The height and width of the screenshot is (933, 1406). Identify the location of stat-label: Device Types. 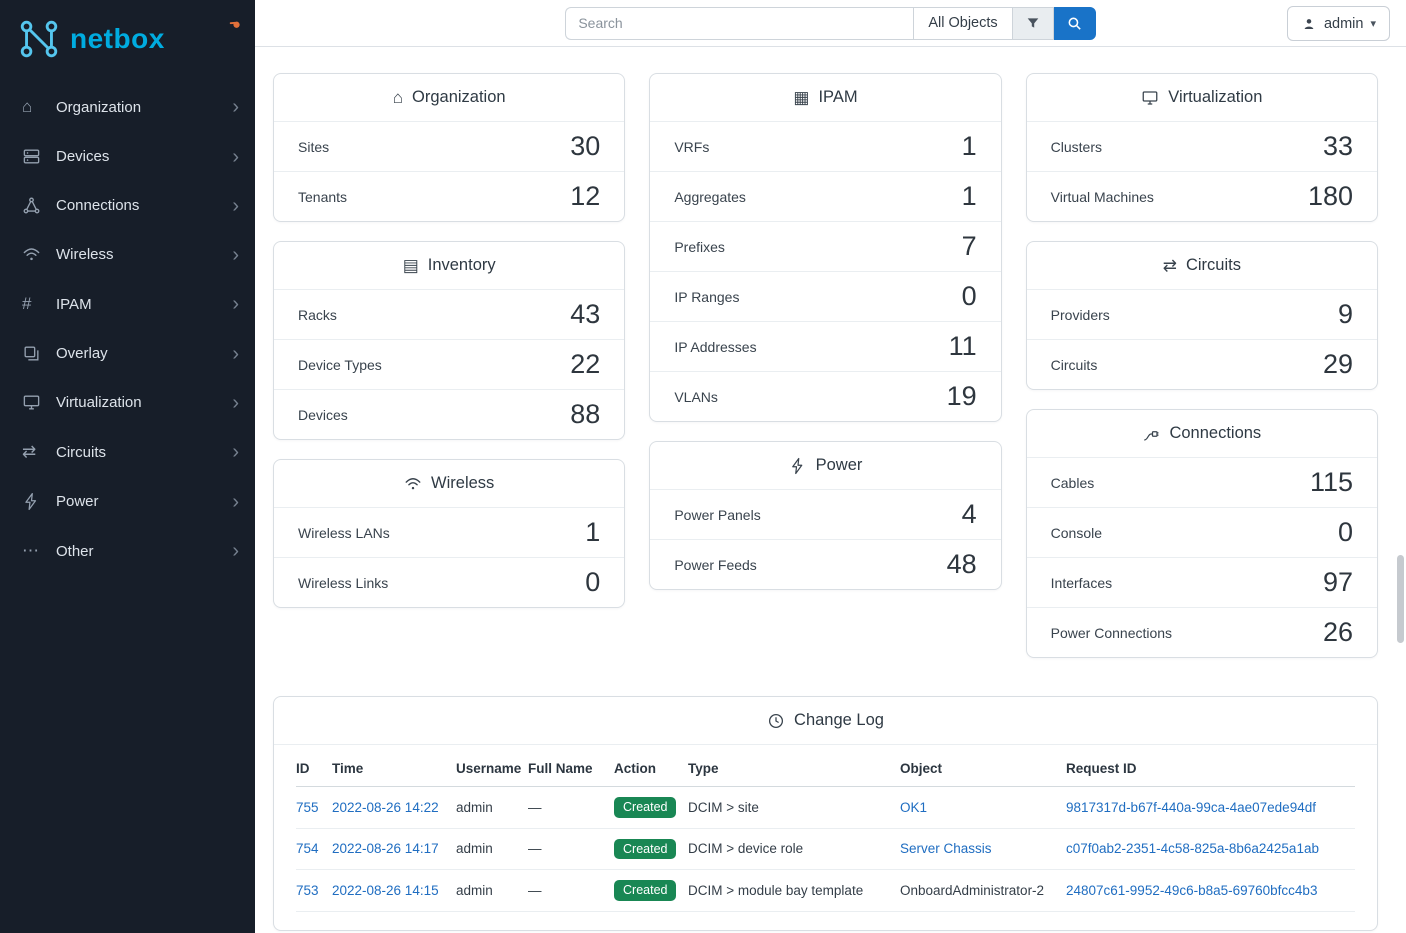
(340, 364).